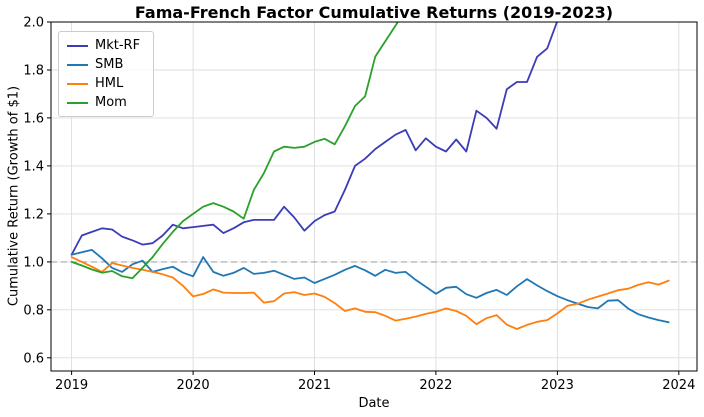 The image size is (704, 417). What do you see at coordinates (374, 403) in the screenshot?
I see `x-axis-label: Date` at bounding box center [374, 403].